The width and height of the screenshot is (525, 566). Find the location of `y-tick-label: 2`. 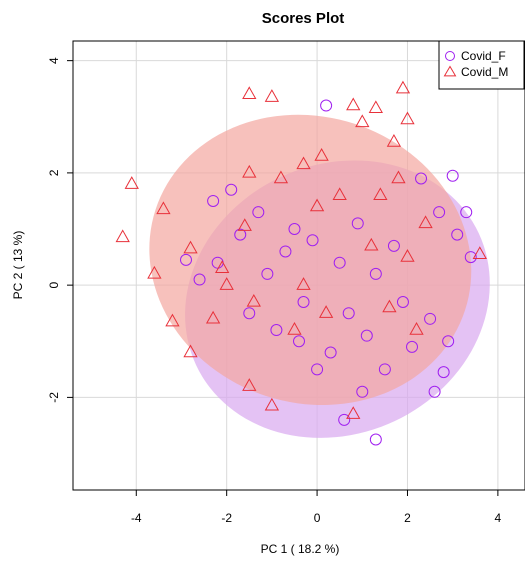

y-tick-label: 2 is located at coordinates (54, 172).